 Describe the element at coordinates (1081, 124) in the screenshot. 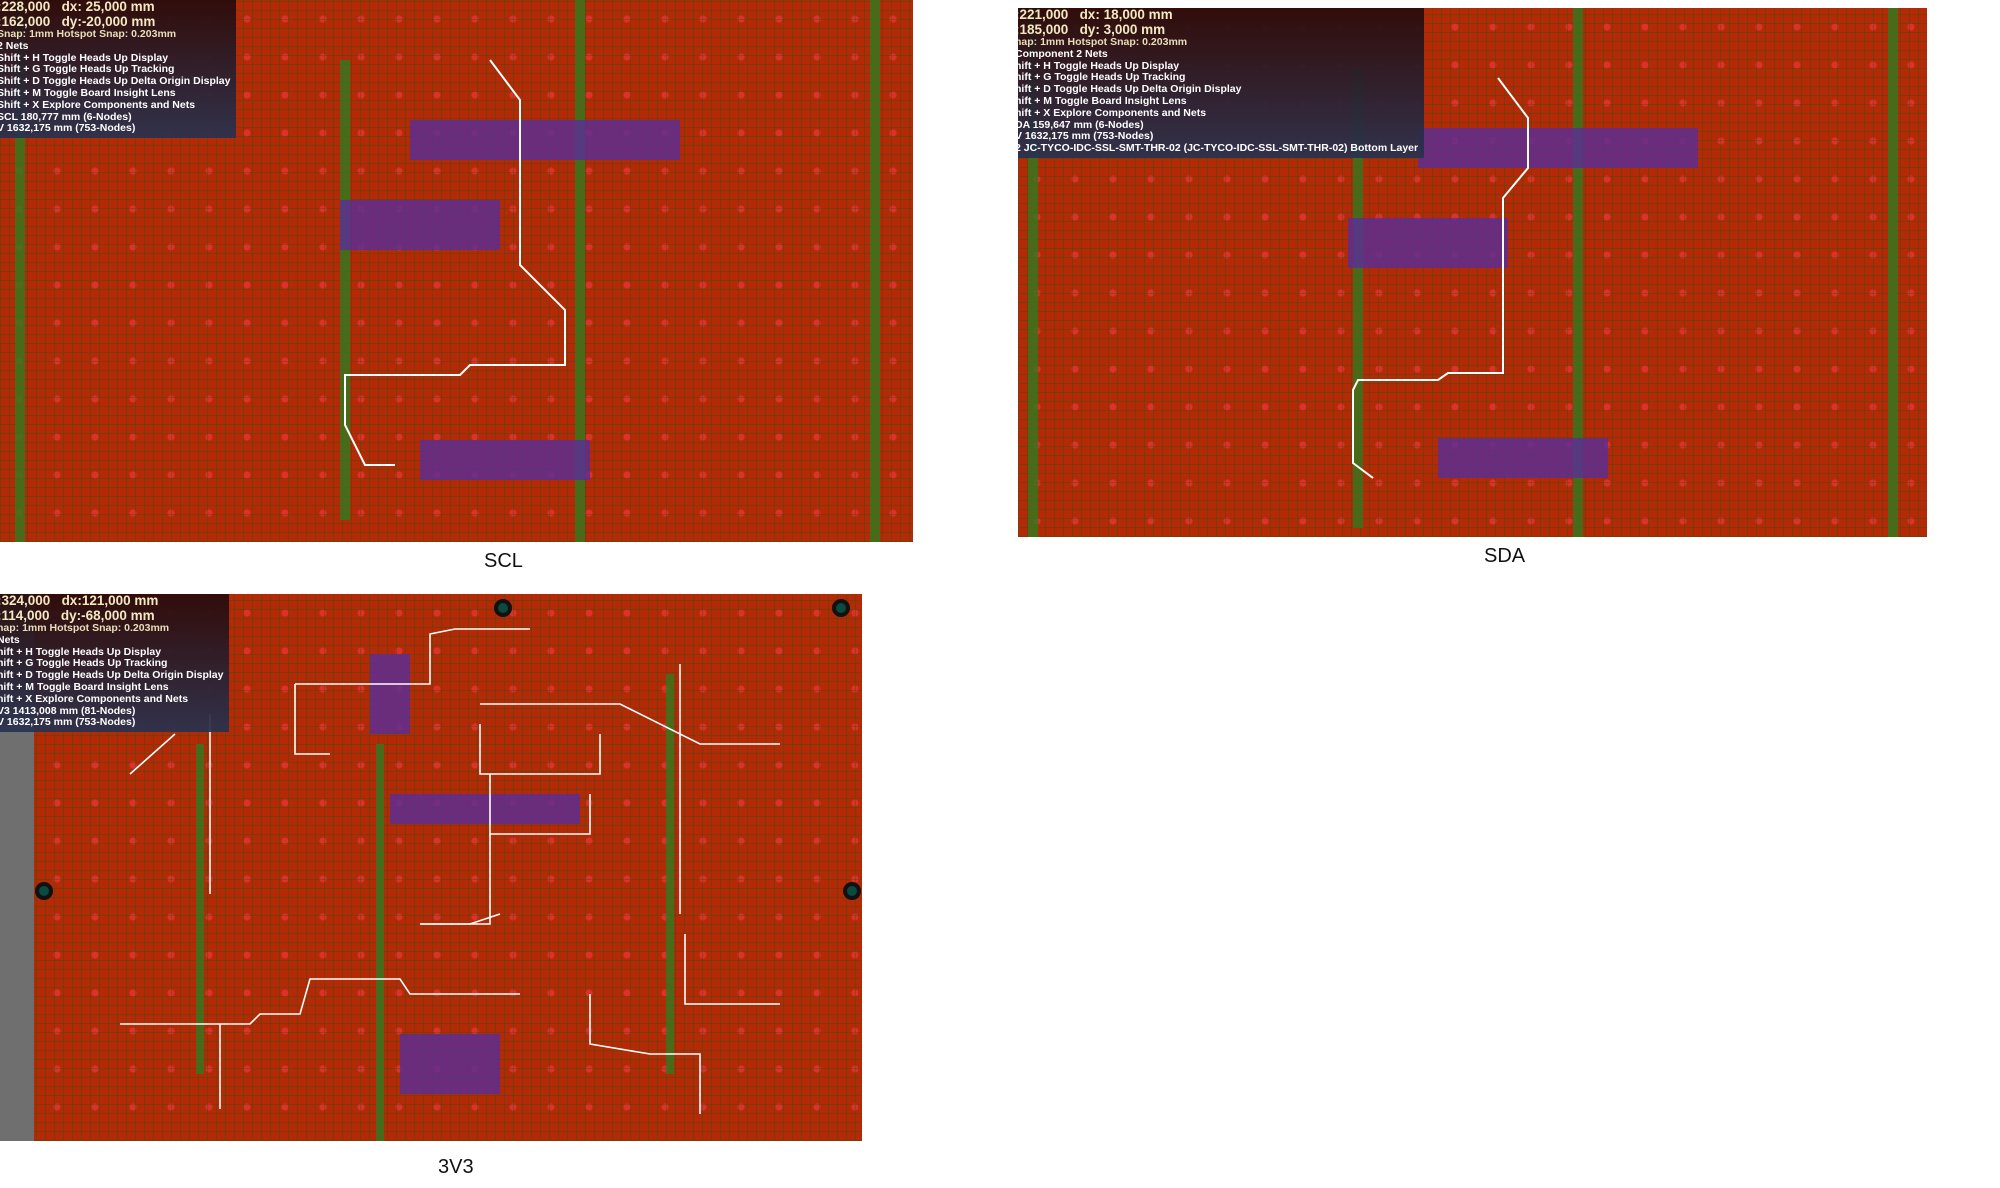

I see `hud-net: DA 159,647 mm (6-Nodes)` at that location.